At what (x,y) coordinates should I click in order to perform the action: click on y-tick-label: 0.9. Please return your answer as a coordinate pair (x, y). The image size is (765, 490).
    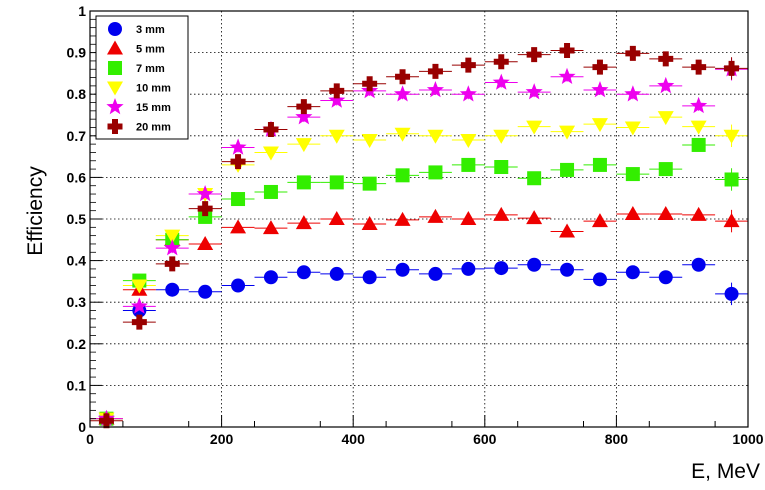
    Looking at the image, I should click on (77, 53).